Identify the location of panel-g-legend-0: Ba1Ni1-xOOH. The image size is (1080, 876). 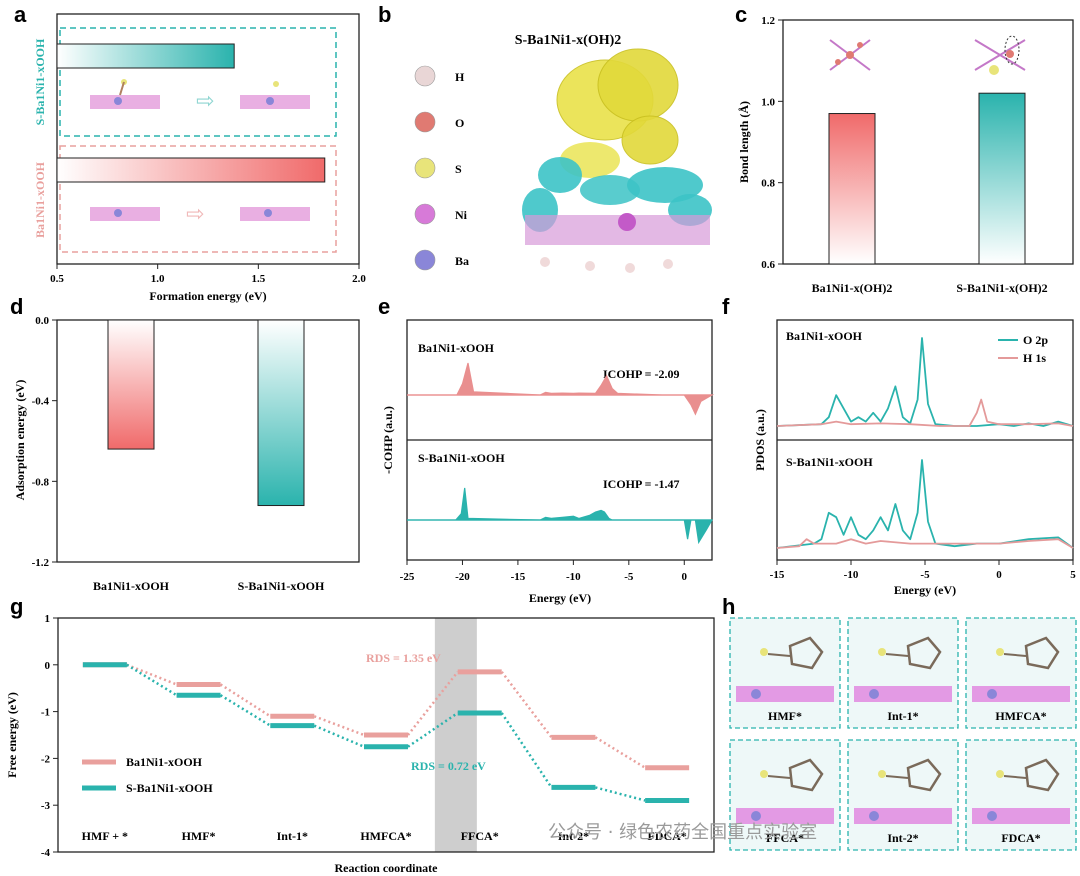
(164, 762).